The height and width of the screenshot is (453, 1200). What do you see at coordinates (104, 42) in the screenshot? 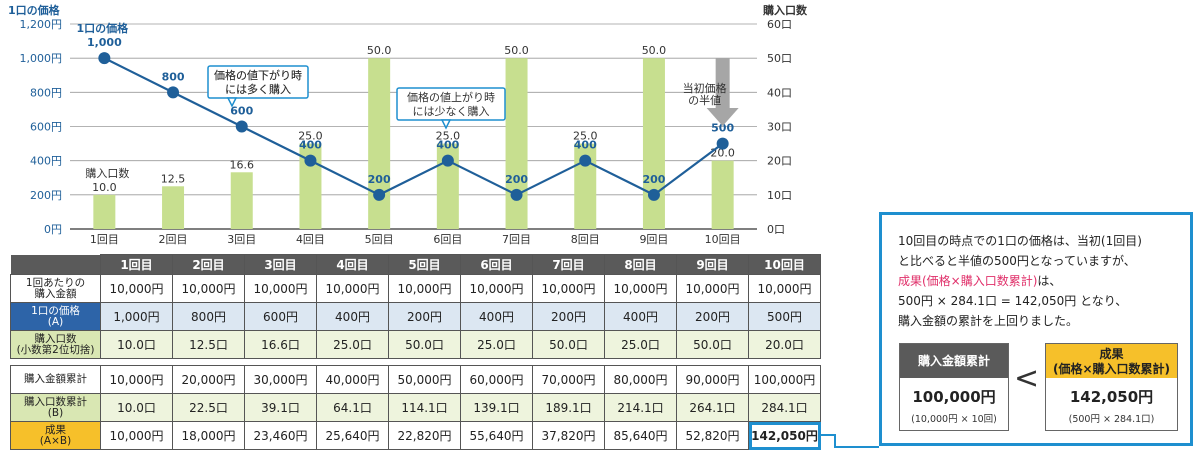
I see `price-label: 1,000` at bounding box center [104, 42].